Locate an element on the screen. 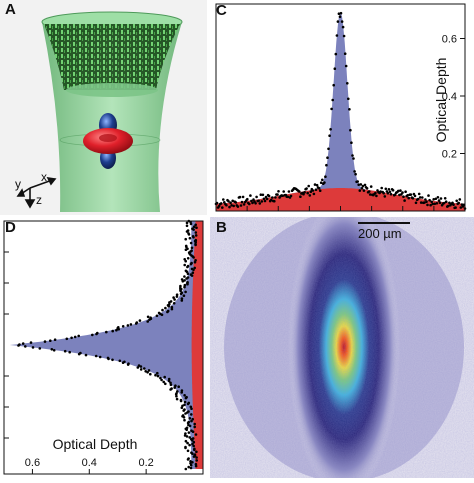  x-tick-label: 0.2 is located at coordinates (145, 463).